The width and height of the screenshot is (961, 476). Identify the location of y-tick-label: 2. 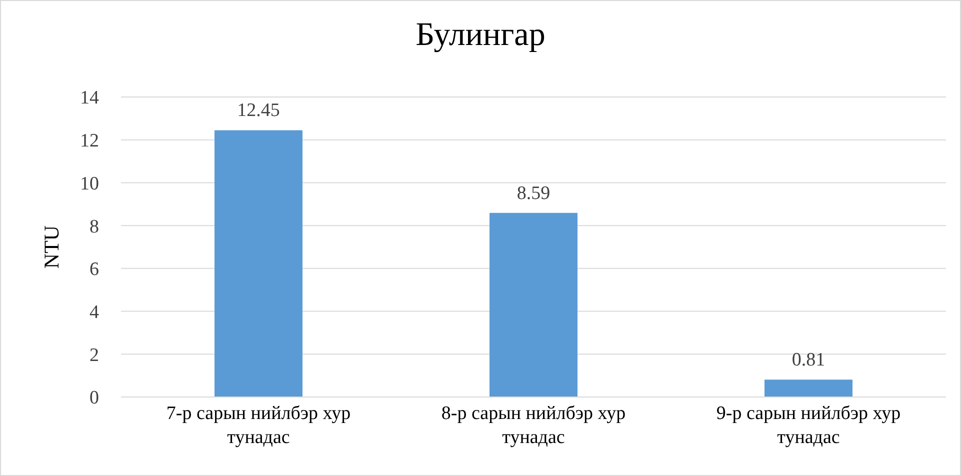
(94, 355).